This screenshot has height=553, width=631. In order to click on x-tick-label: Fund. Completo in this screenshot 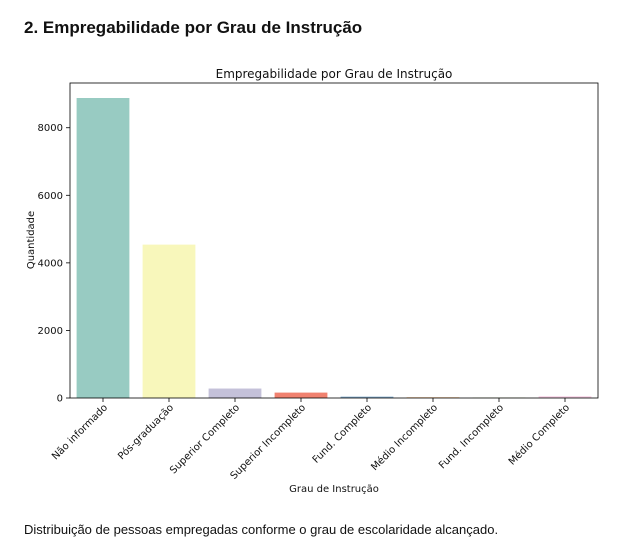, I will do `click(342, 433)`.